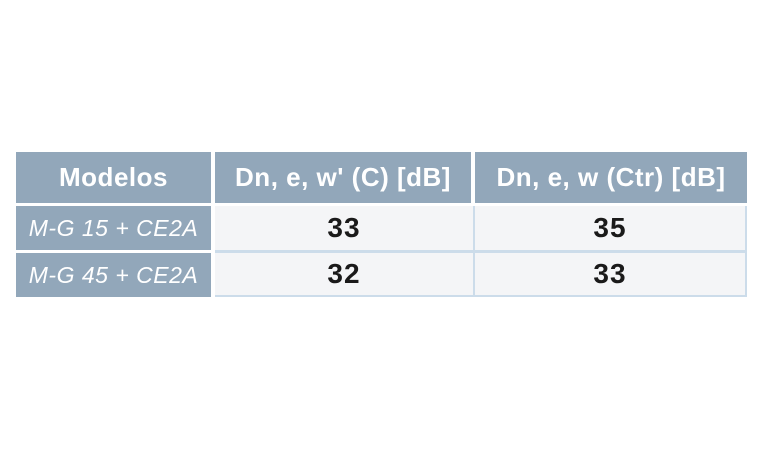 The height and width of the screenshot is (474, 767). Describe the element at coordinates (345, 229) in the screenshot. I see `value-cell-mg15-c: 33` at that location.